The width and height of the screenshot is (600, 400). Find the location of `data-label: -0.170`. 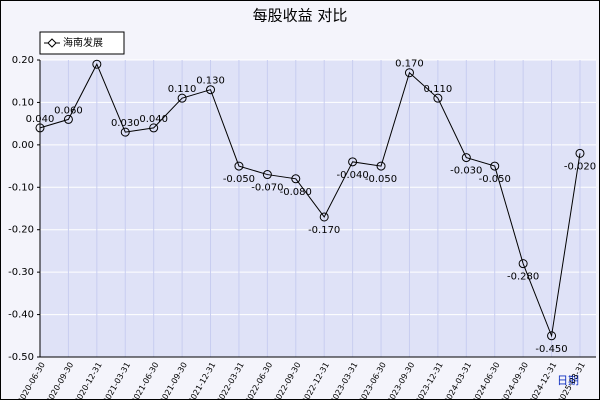

data-label: -0.170 is located at coordinates (324, 230).